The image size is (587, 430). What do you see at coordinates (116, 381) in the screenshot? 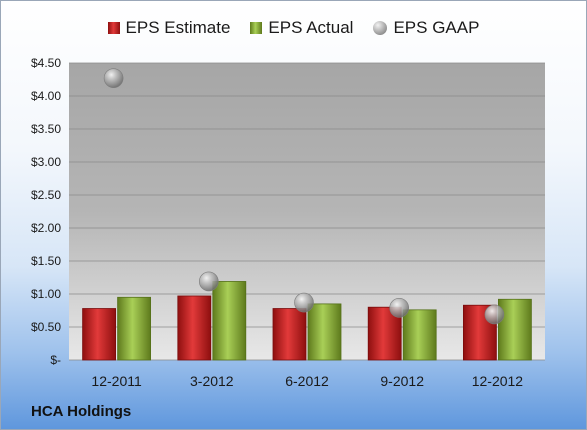
I see `x-tick-label: 12-2011` at bounding box center [116, 381].